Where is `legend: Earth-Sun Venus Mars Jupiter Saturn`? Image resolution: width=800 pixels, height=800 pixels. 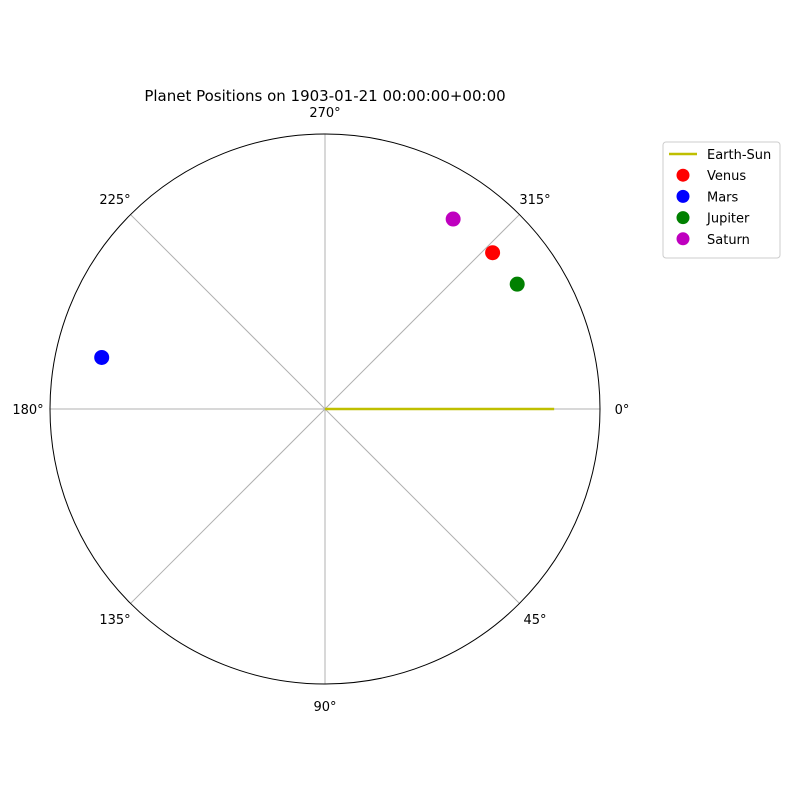
legend: Earth-Sun Venus Mars Jupiter Saturn is located at coordinates (721, 200).